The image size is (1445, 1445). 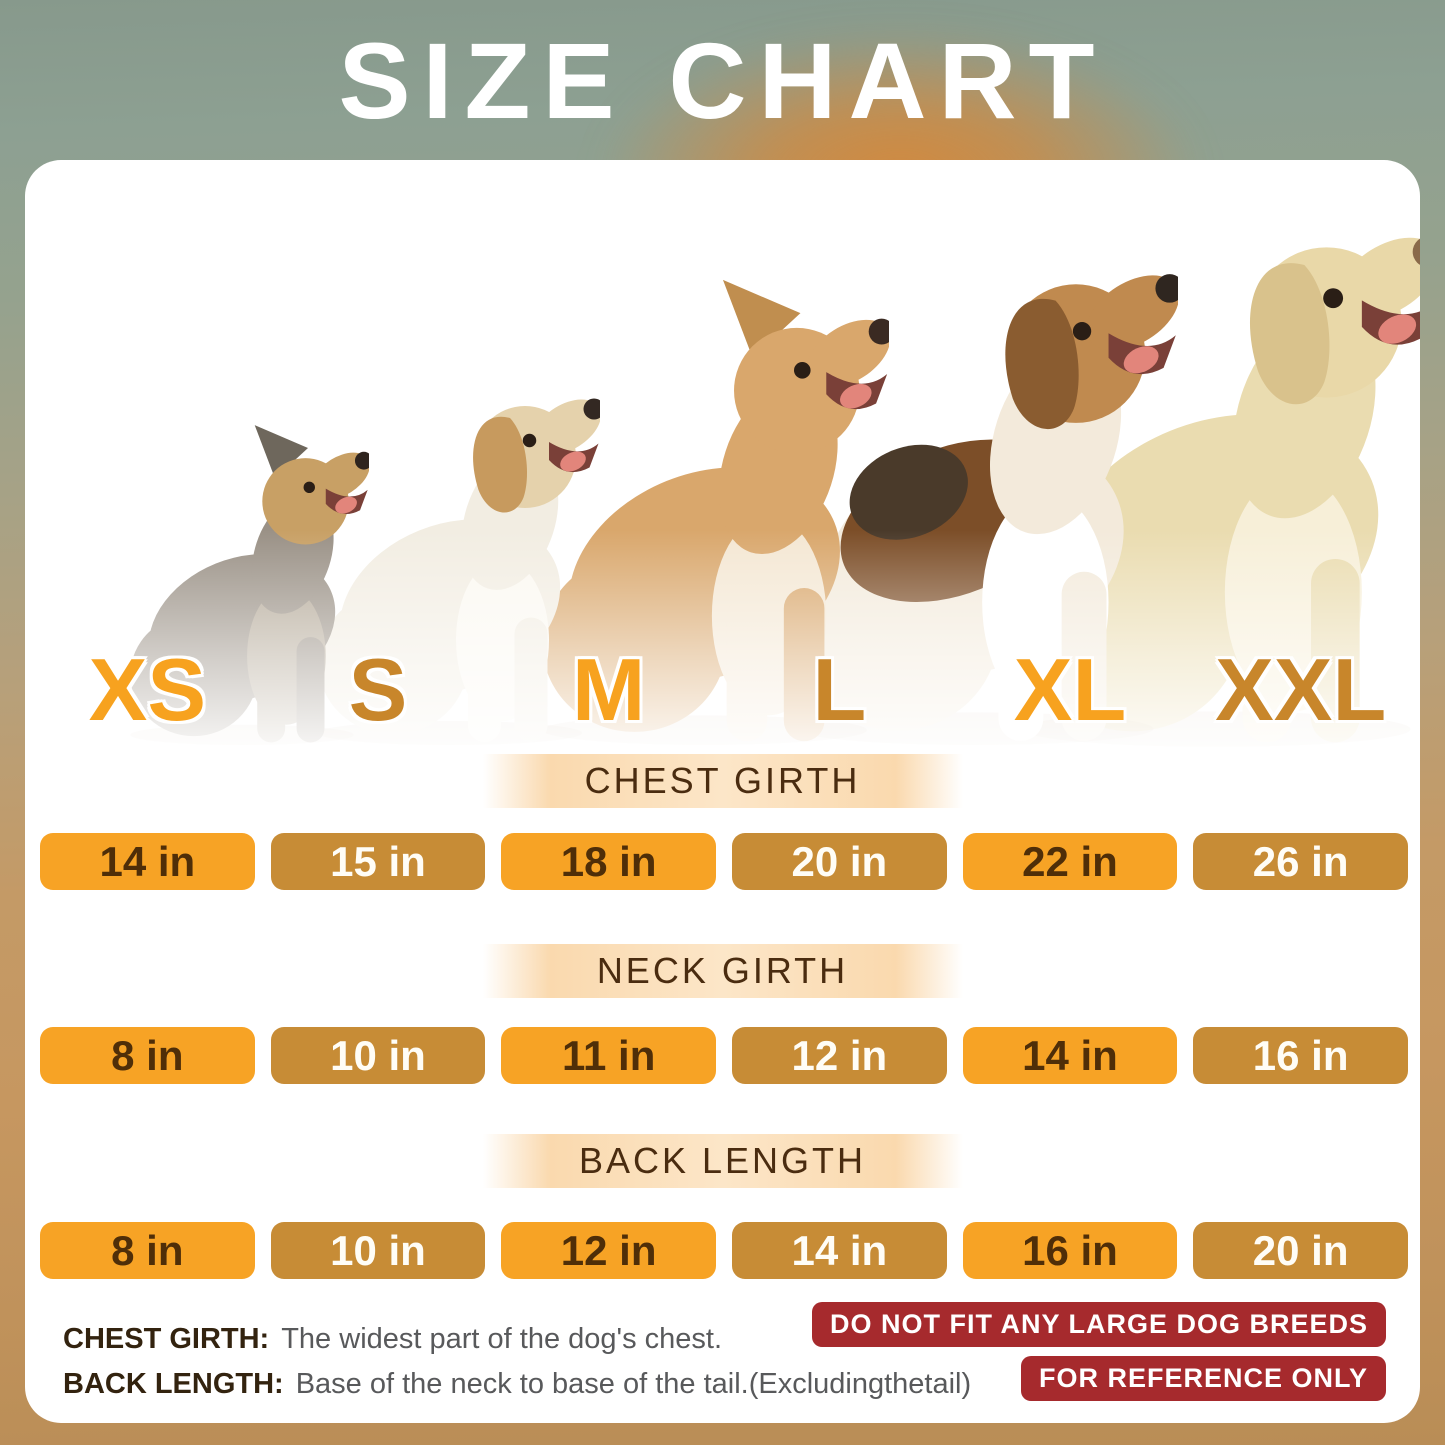 What do you see at coordinates (378, 861) in the screenshot?
I see `chest-girth-value-s: 15 in` at bounding box center [378, 861].